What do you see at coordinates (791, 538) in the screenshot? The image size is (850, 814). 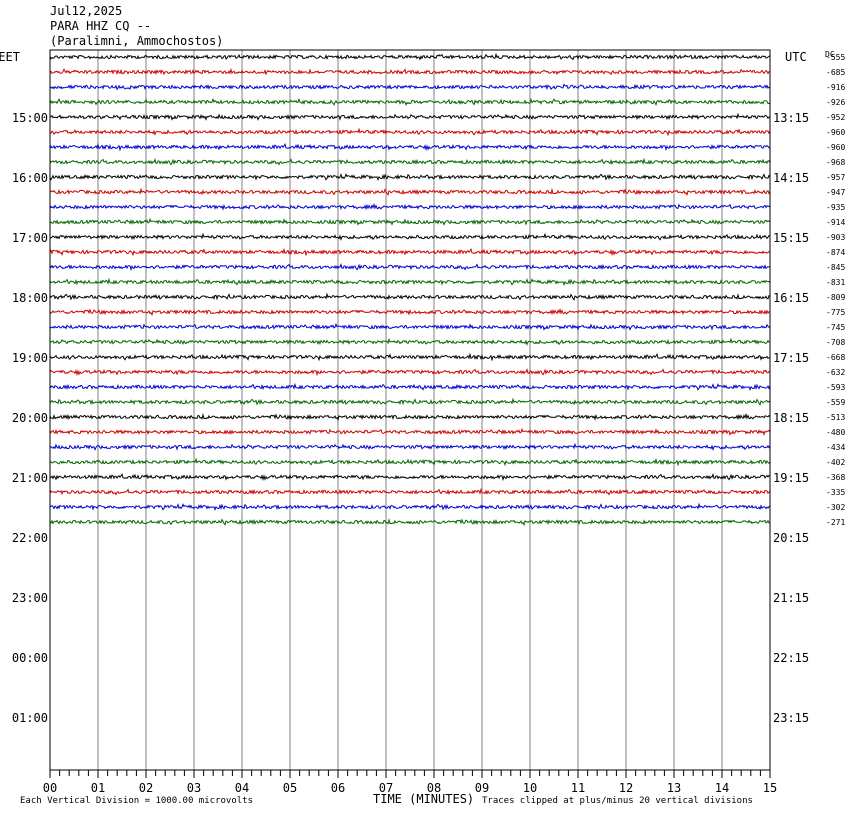 I see `right-time-label: 20:15` at bounding box center [791, 538].